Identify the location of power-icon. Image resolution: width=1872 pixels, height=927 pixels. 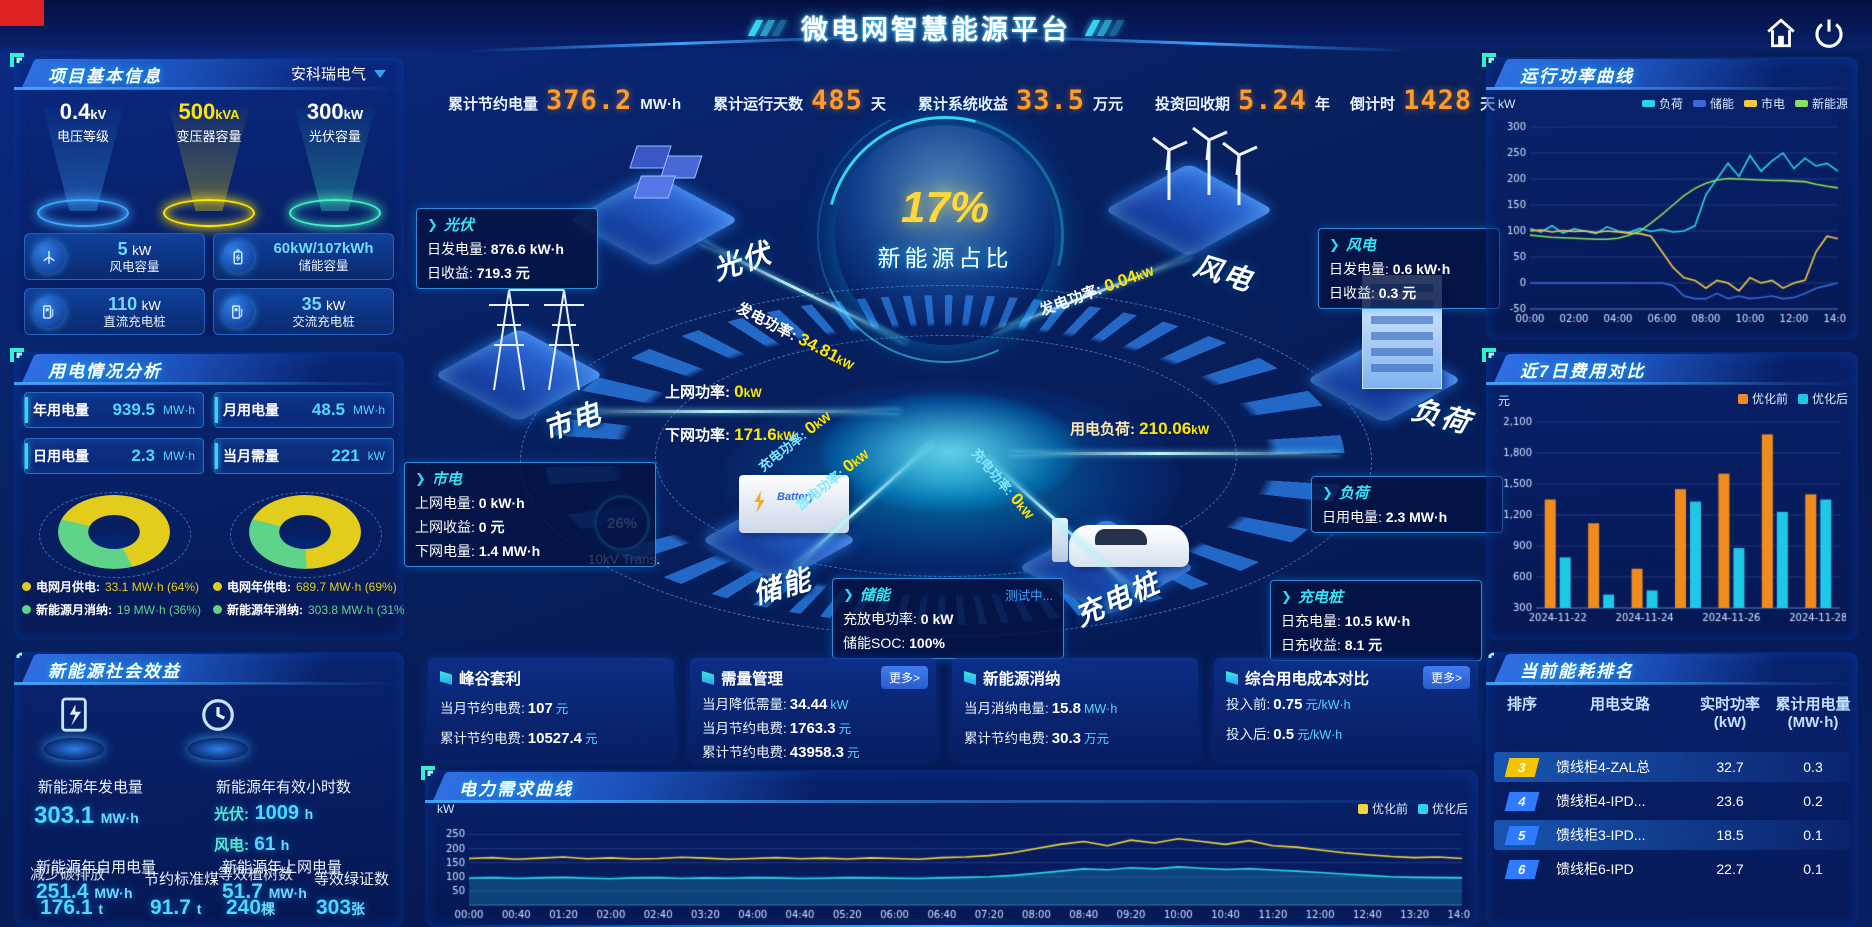
(1829, 33).